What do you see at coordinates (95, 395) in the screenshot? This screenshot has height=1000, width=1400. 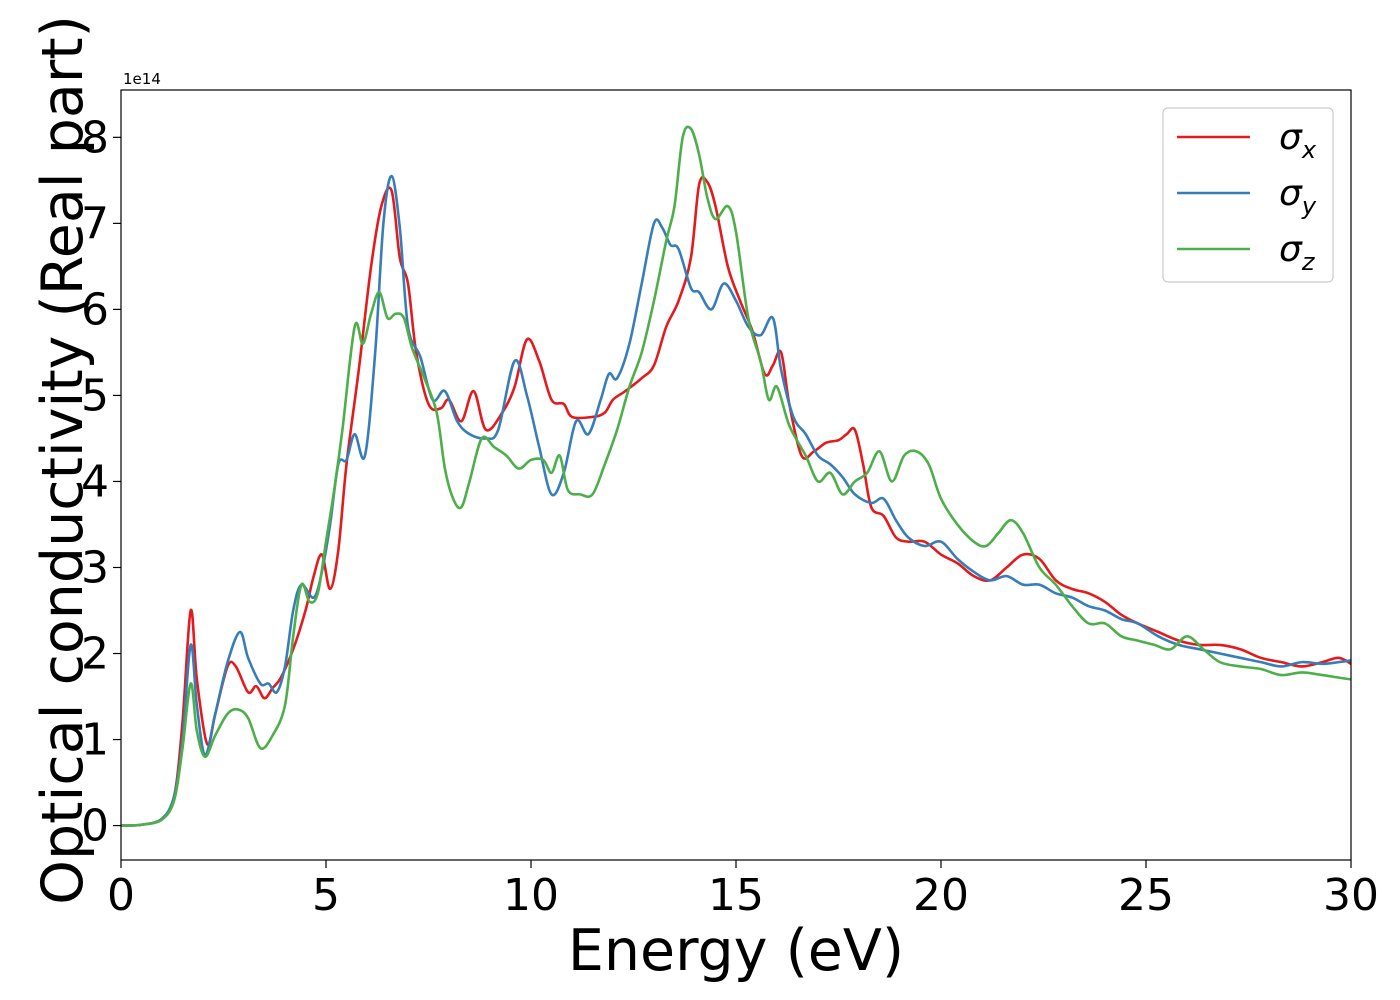 I see `y-tick-label: 5` at bounding box center [95, 395].